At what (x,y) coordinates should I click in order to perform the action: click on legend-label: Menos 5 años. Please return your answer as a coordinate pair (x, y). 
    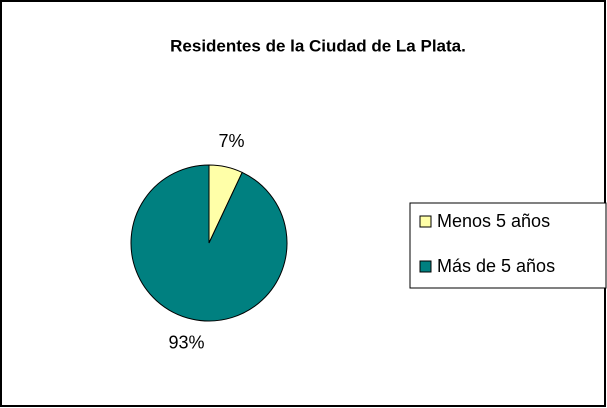
    Looking at the image, I should click on (493, 221).